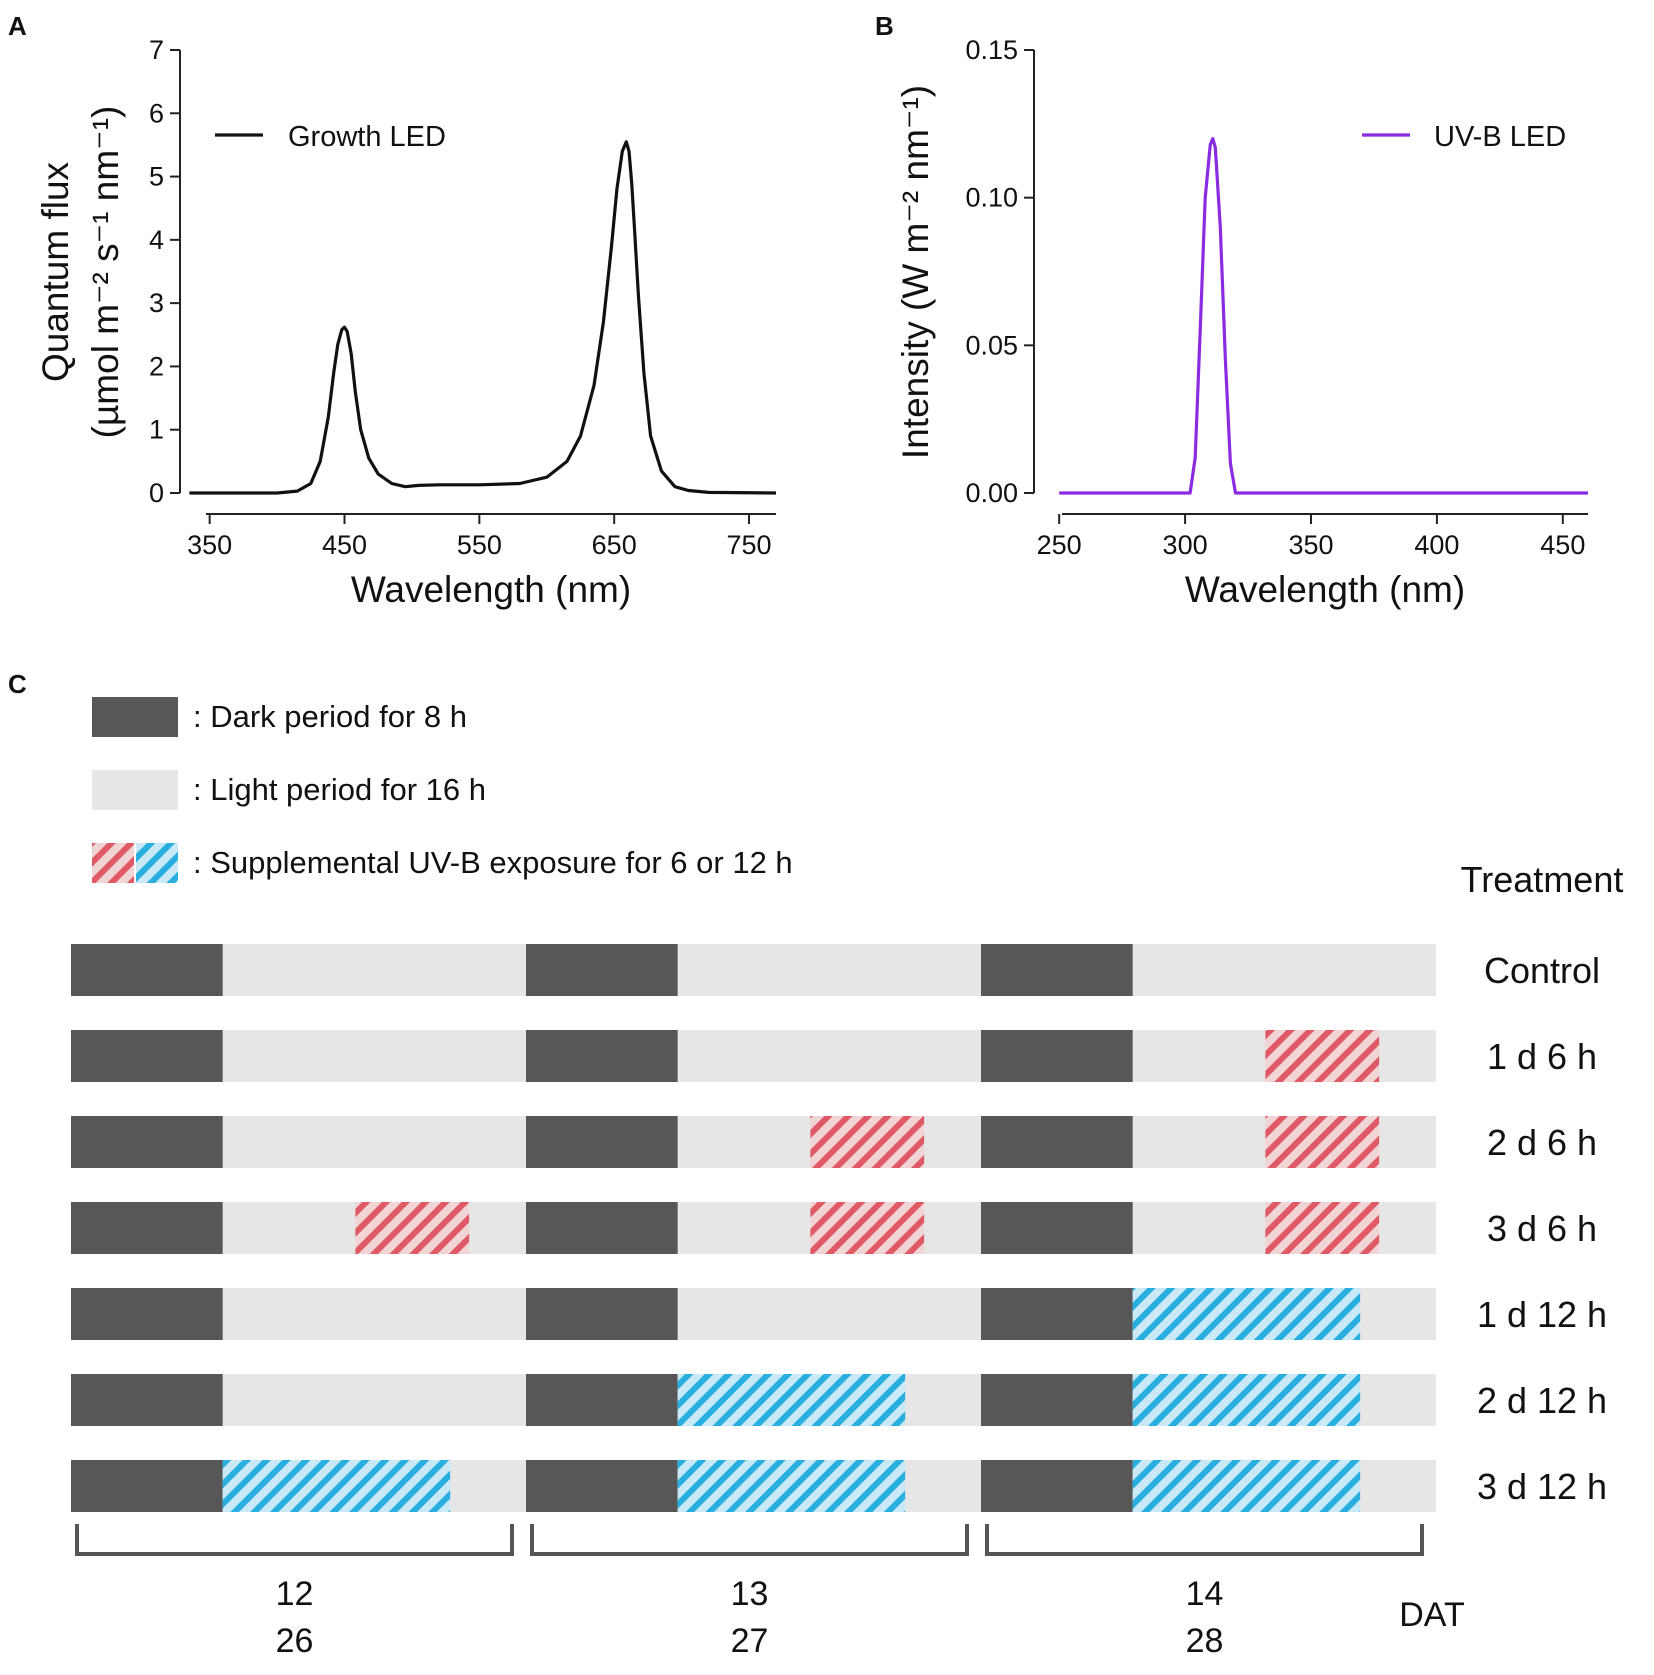  Describe the element at coordinates (55, 271) in the screenshot. I see `a-y-axis-title-line1: Quantum flux` at that location.